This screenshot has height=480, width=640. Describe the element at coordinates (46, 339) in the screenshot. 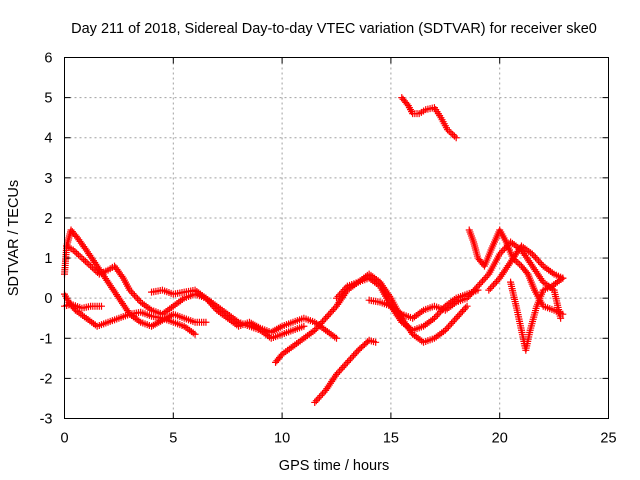

I see `y-tick-label: -1` at that location.